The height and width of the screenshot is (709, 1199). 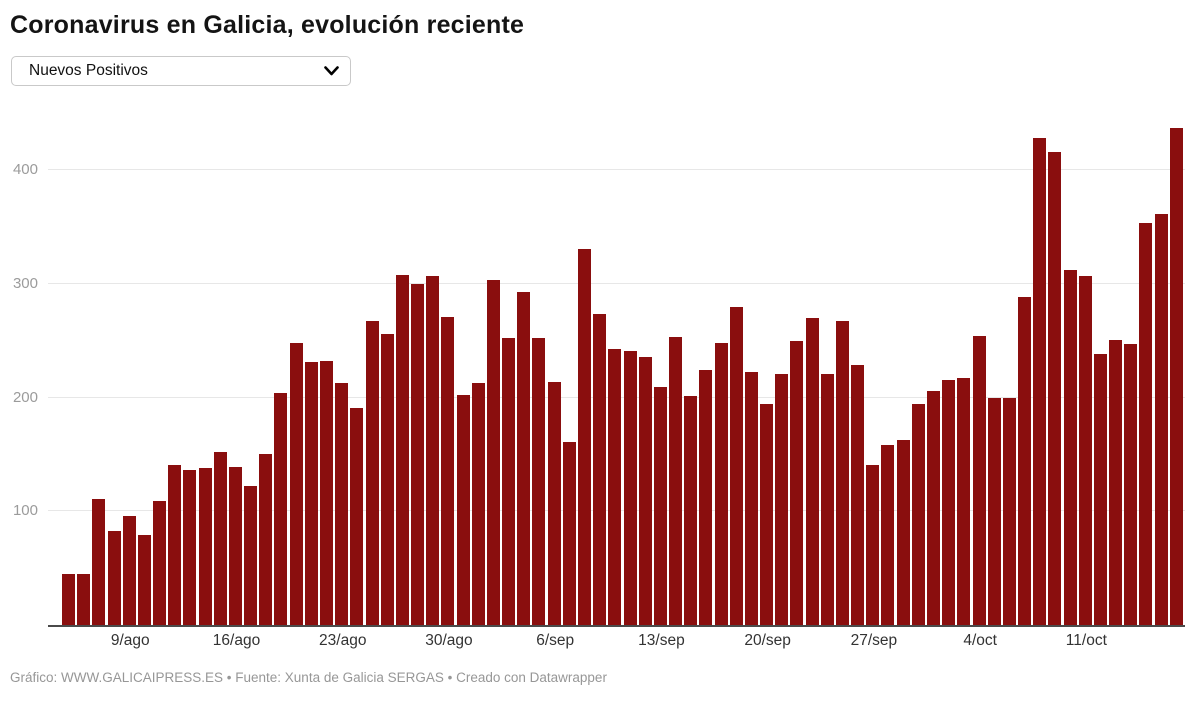 I want to click on bar-8-oct, so click(x=1040, y=381).